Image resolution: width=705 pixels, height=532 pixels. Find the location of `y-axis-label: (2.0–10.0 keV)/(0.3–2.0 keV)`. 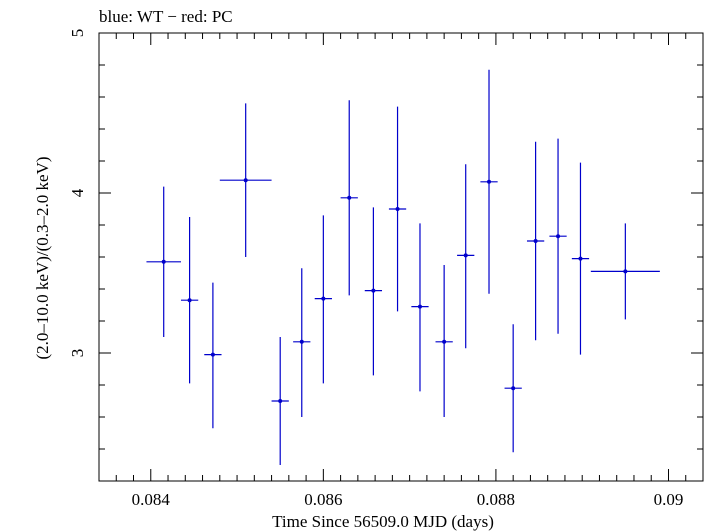

y-axis-label: (2.0–10.0 keV)/(0.3–2.0 keV) is located at coordinates (42, 257).